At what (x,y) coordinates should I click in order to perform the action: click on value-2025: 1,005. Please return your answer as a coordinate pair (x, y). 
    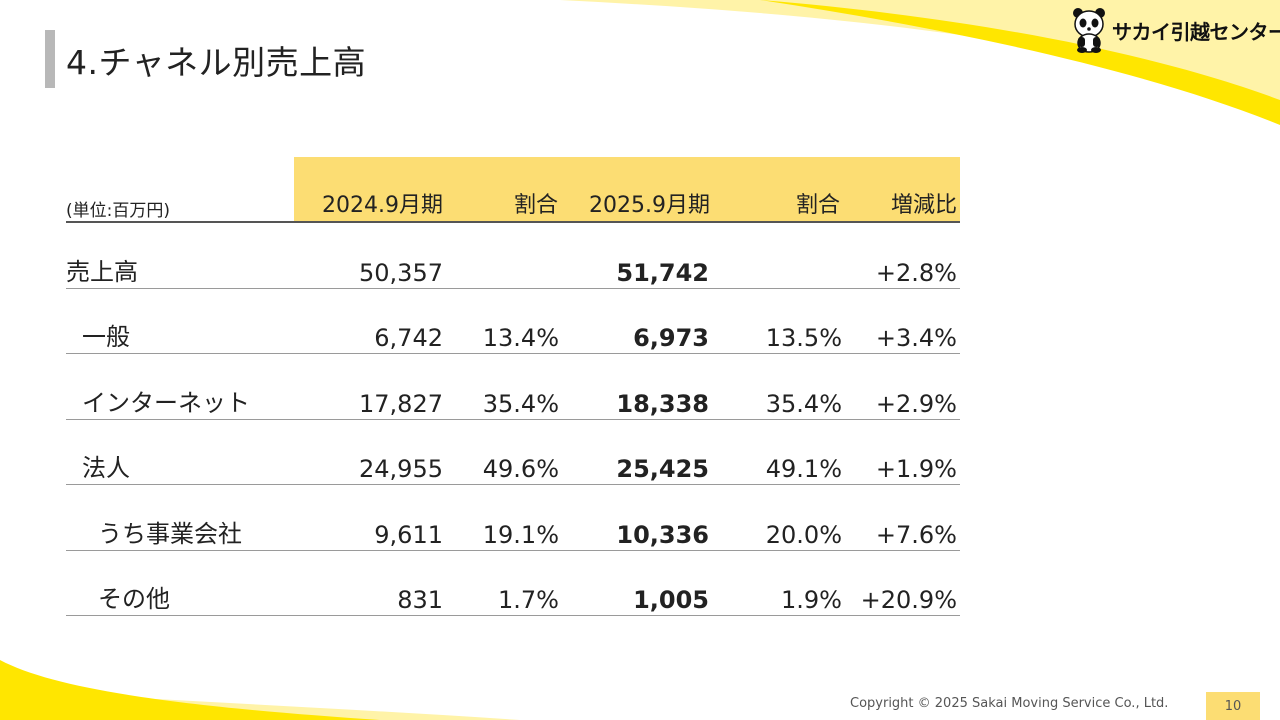
    Looking at the image, I should click on (671, 600).